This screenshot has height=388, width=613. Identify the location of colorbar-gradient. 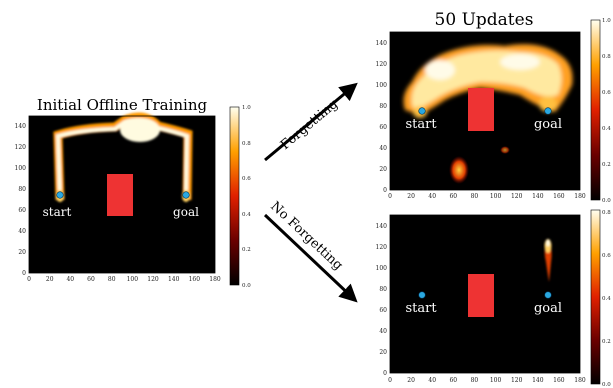
(595, 110).